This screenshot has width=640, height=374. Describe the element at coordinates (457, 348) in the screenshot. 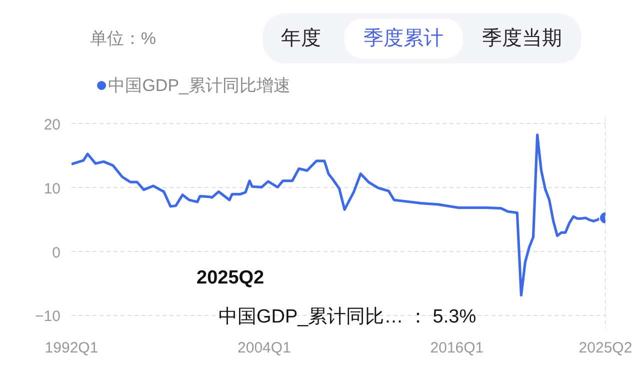

I see `x-tick-label: 2016Q1` at that location.